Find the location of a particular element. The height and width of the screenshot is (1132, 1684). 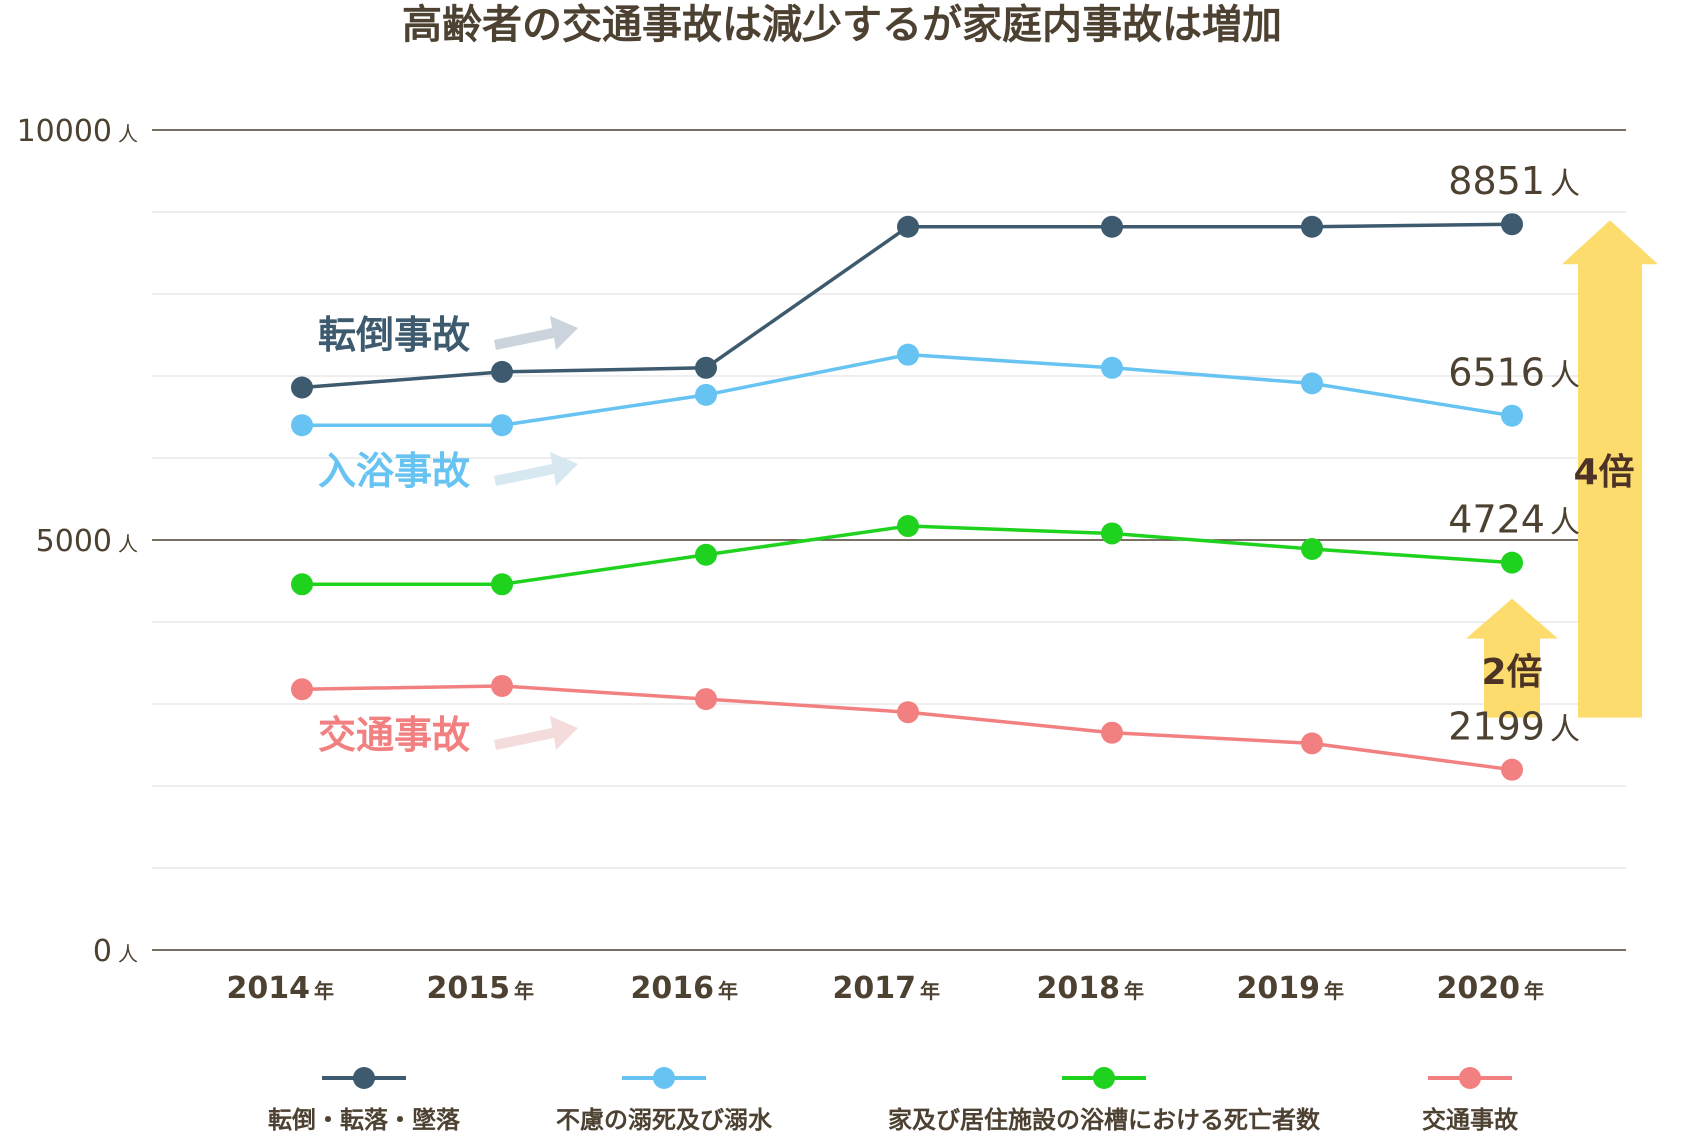

x-tick-label: 2020 is located at coordinates (1479, 988).